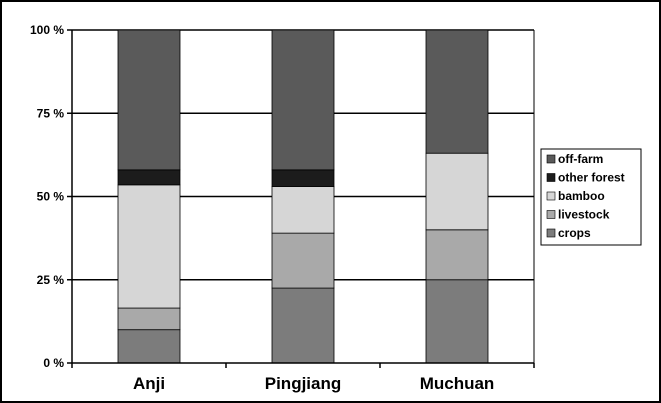 The image size is (661, 403). Describe the element at coordinates (303, 260) in the screenshot. I see `bar-segment-livestock-pingjiang` at that location.